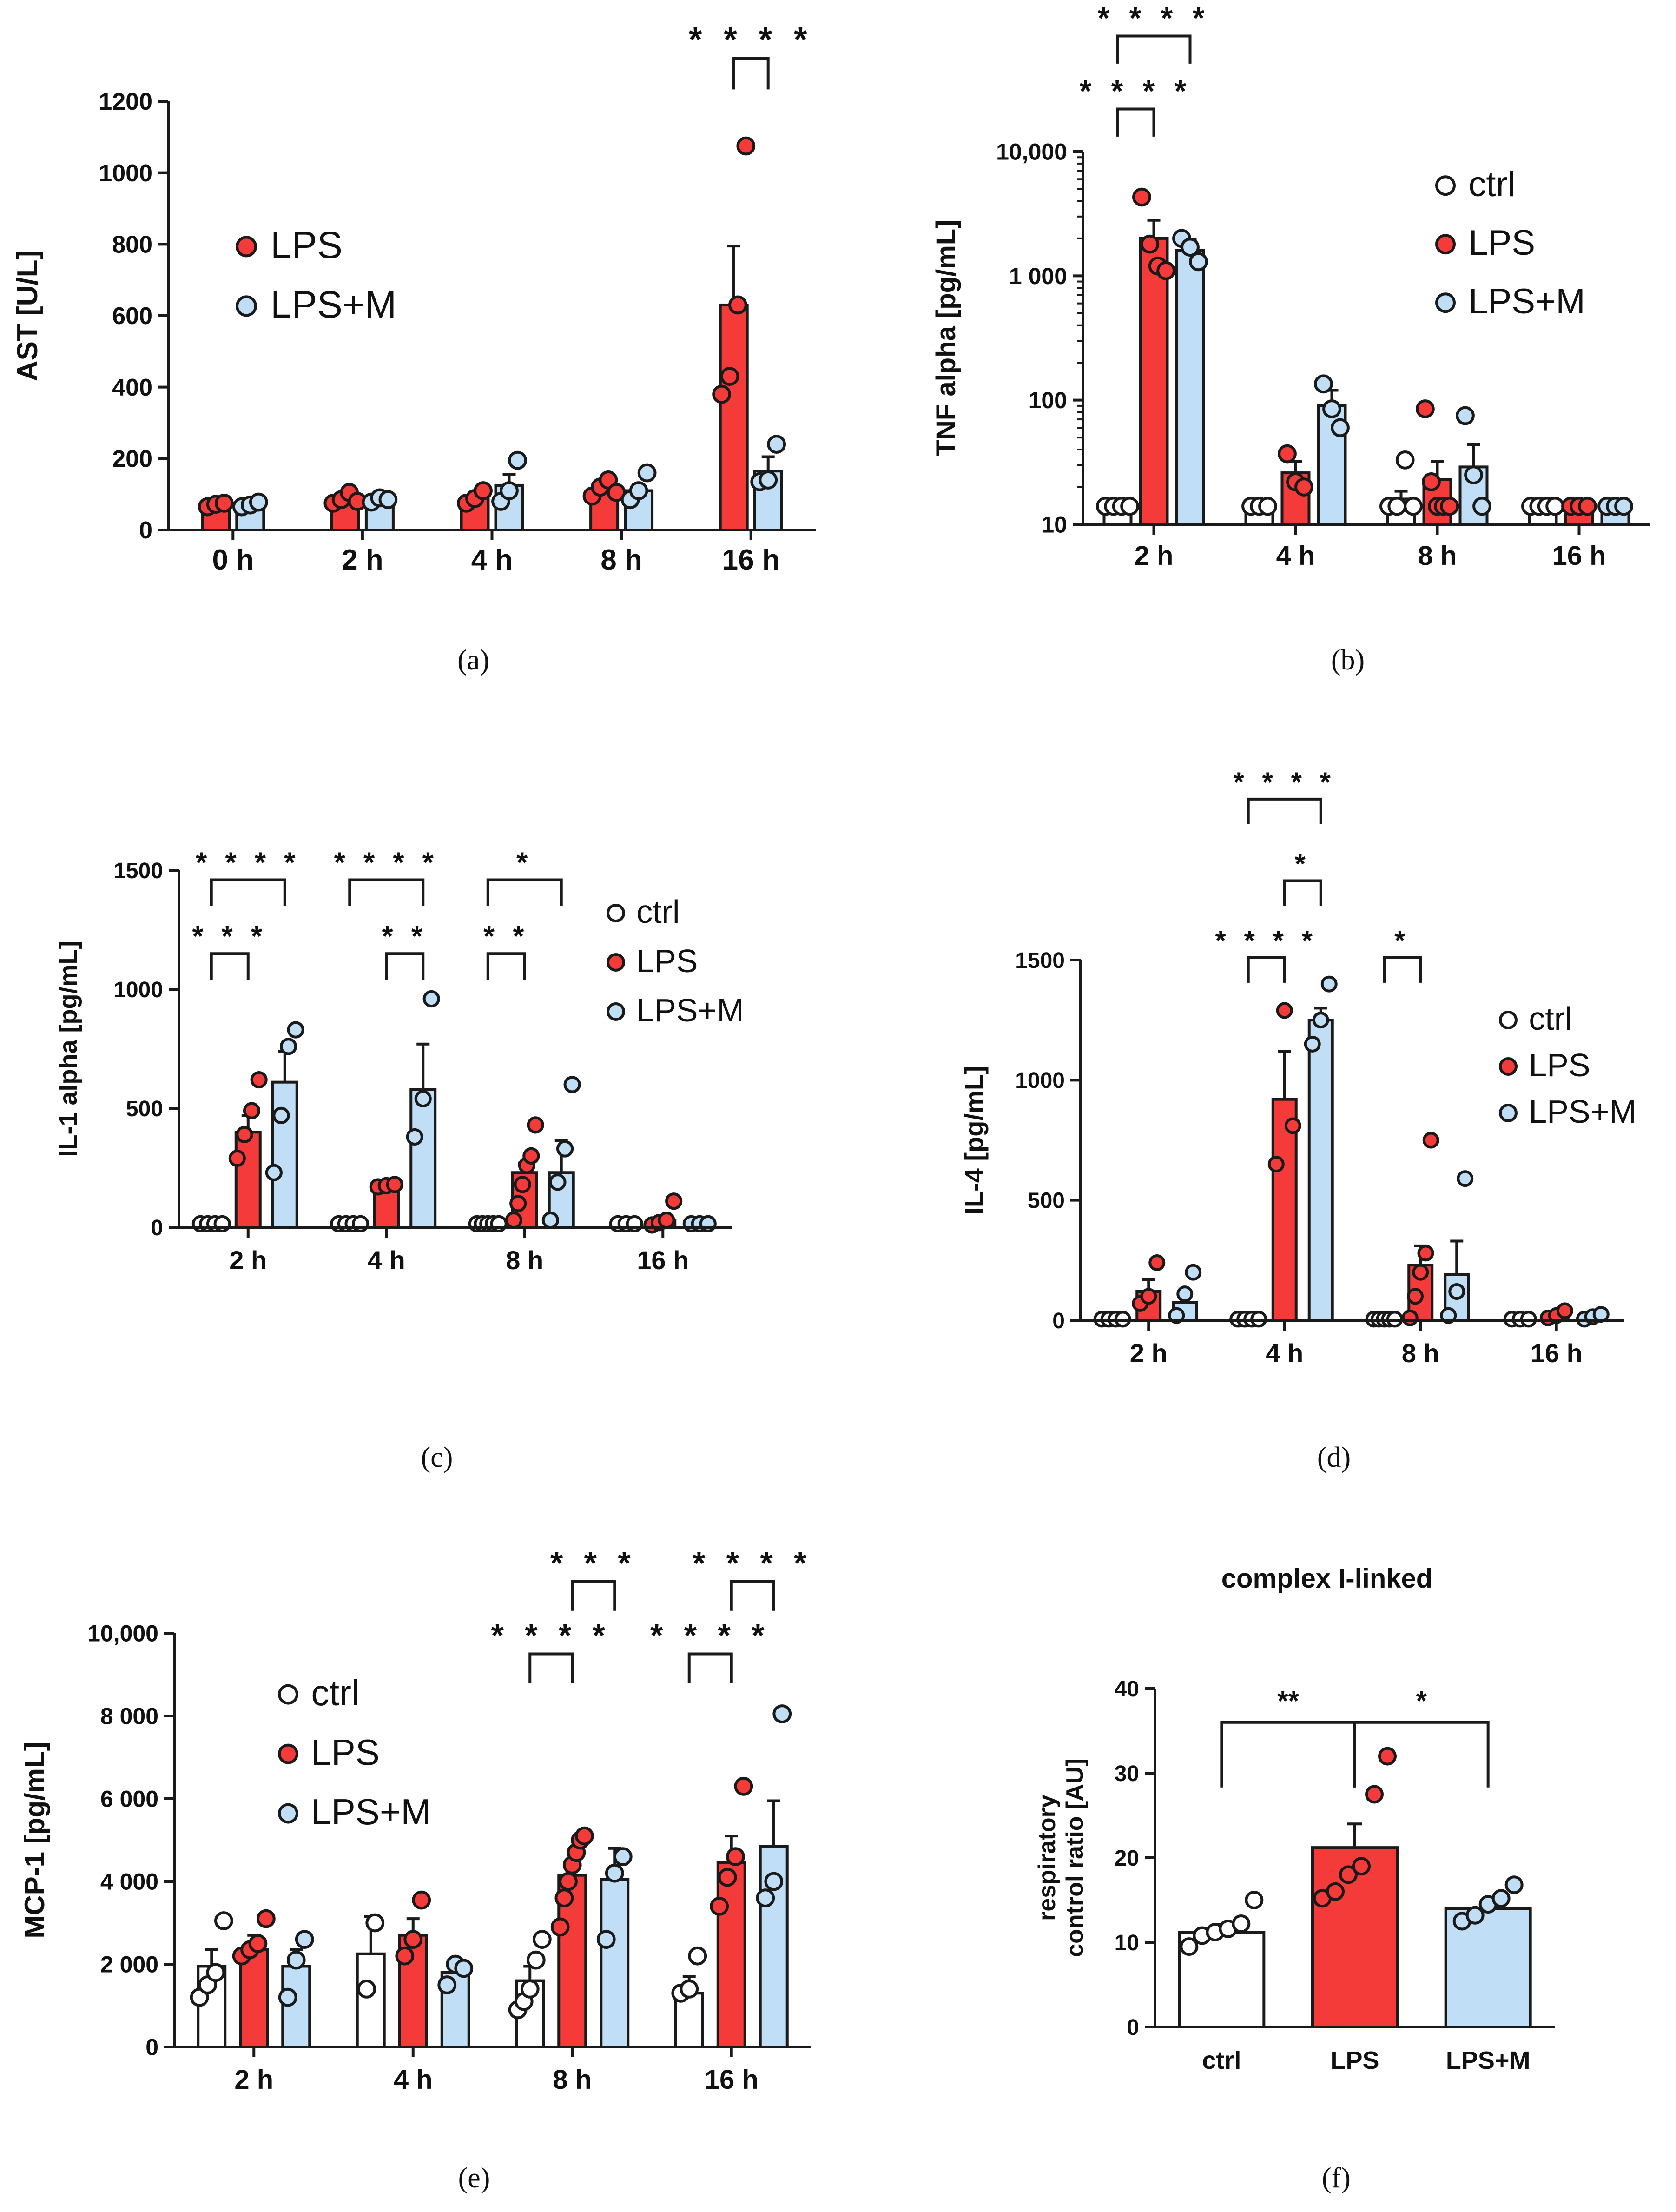 Image resolution: width=1676 pixels, height=2212 pixels. I want to click on bar-LPS, so click(1154, 381).